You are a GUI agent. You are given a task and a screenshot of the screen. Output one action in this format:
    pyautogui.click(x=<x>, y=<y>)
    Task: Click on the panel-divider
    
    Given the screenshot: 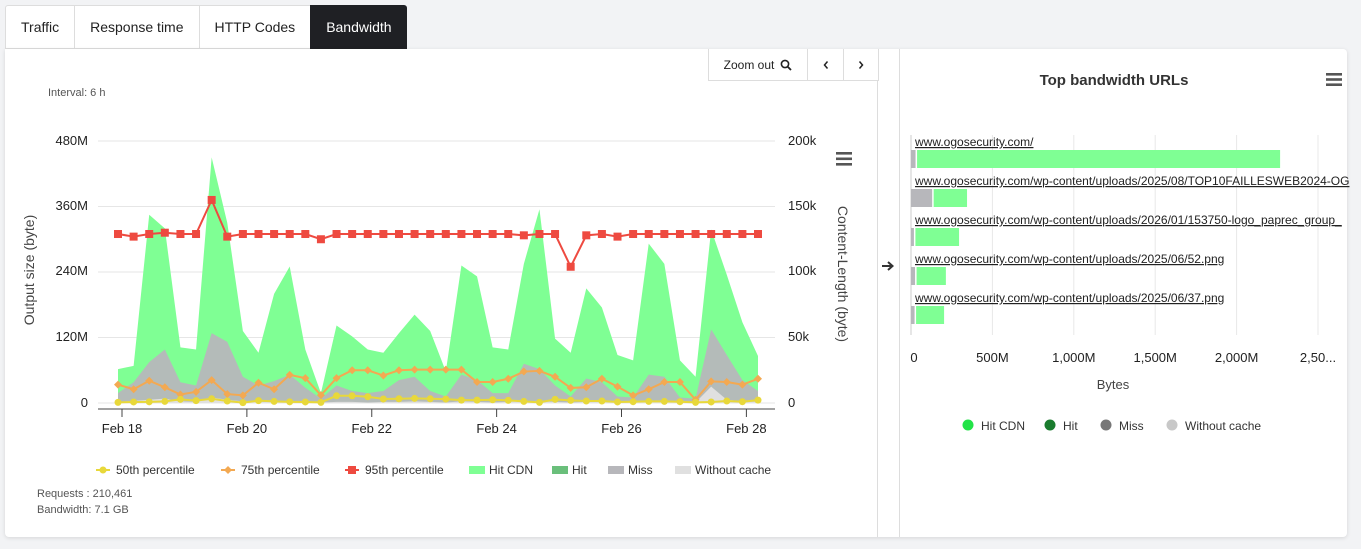 What is the action you would take?
    pyautogui.click(x=877, y=293)
    